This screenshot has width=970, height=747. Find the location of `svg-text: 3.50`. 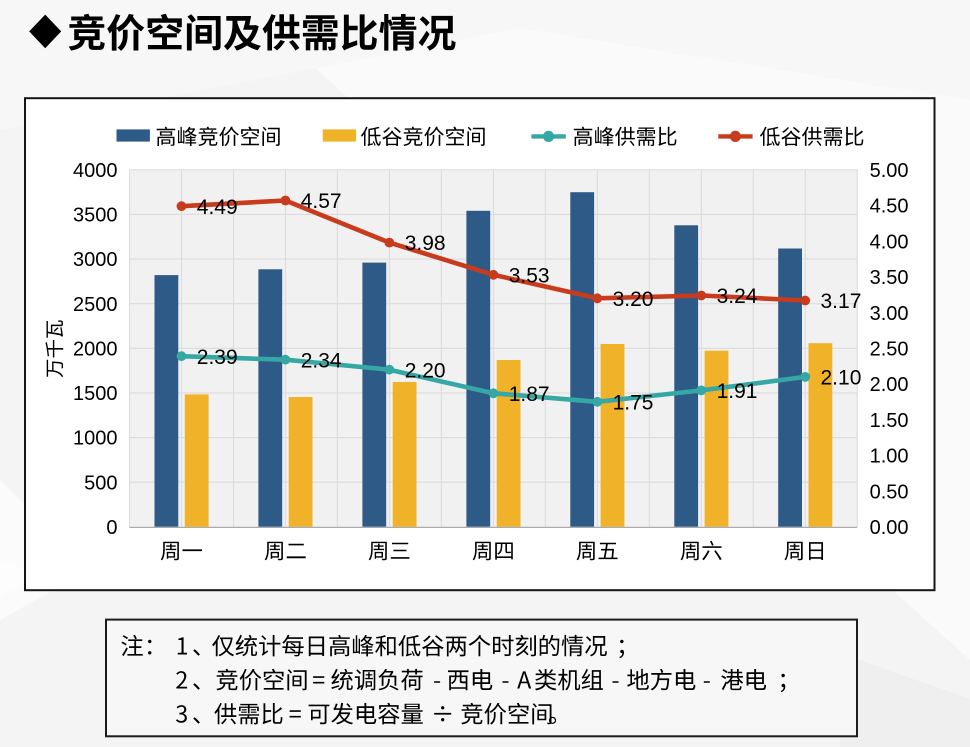

svg-text: 3.50 is located at coordinates (889, 278).